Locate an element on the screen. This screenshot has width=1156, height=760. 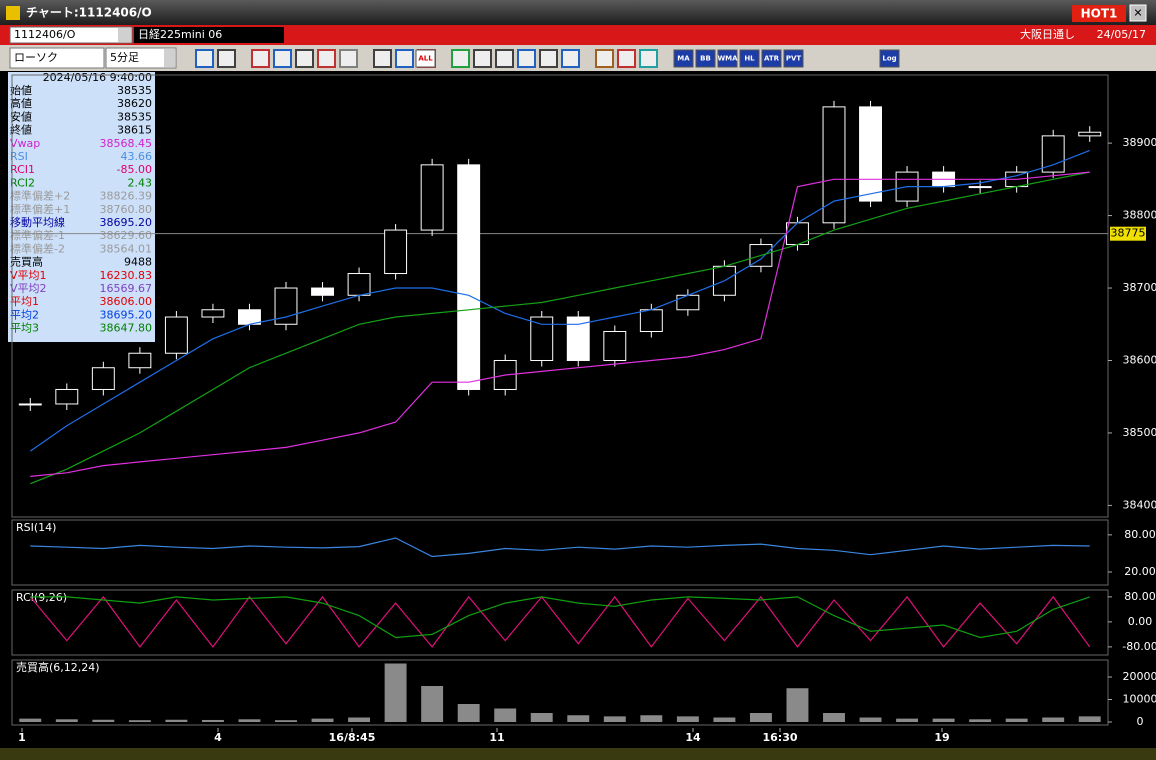
info-label: Vwap is located at coordinates (25, 143).